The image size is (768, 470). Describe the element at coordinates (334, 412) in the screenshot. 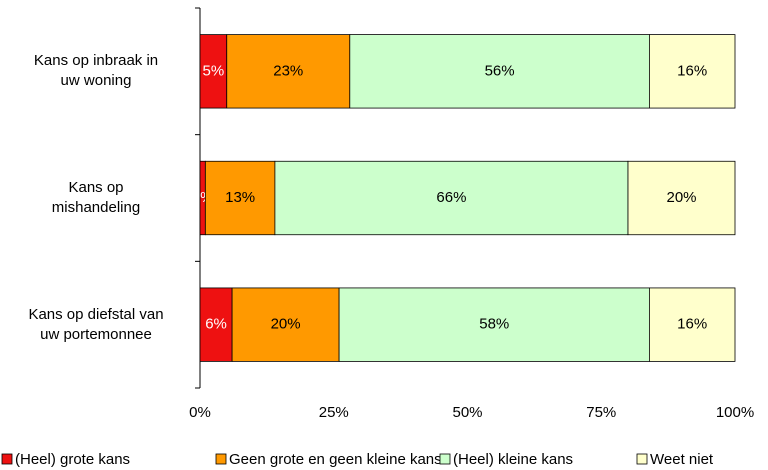

I see `x-tick-label: 25%` at that location.